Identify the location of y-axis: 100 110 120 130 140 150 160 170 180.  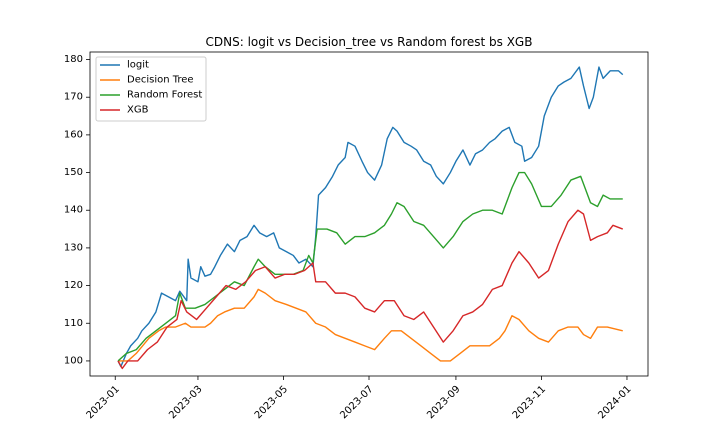
(77, 210).